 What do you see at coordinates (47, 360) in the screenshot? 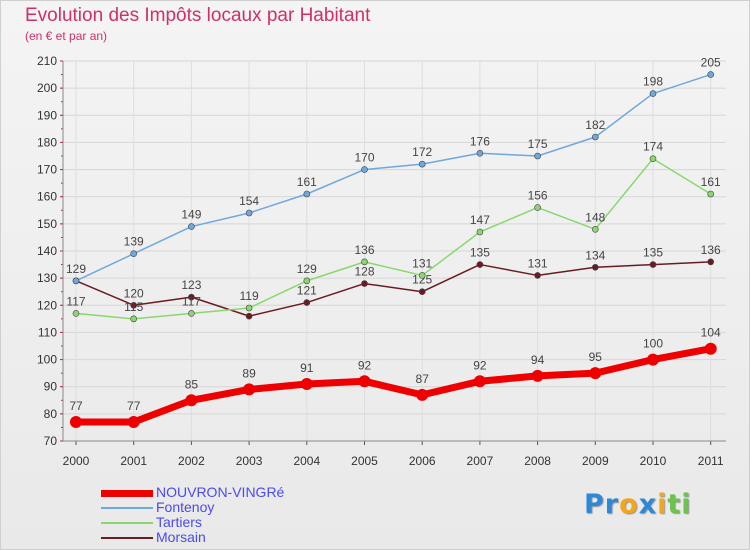
I see `y-tick-label: 100` at bounding box center [47, 360].